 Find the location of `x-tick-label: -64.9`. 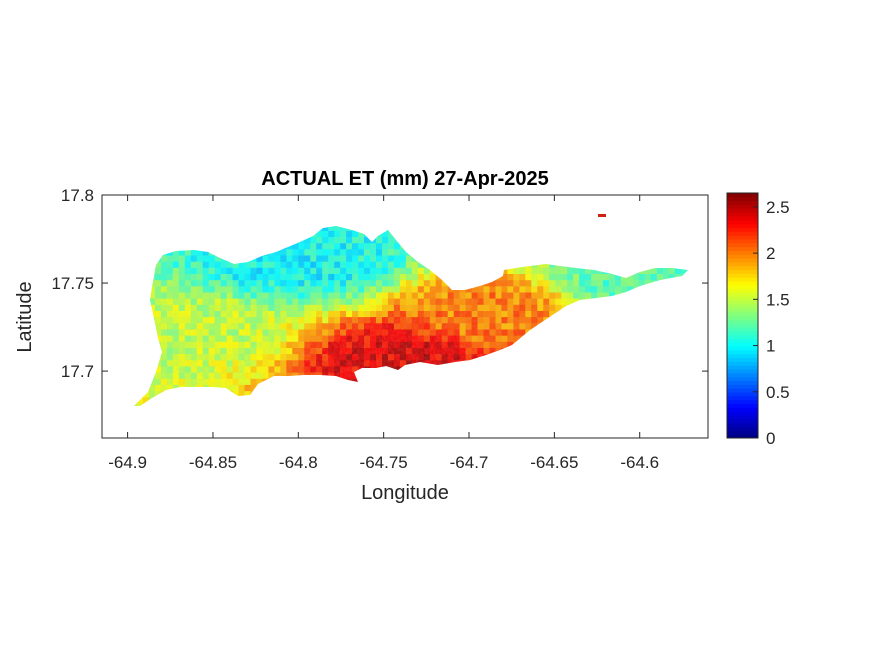

x-tick-label: -64.9 is located at coordinates (127, 462).